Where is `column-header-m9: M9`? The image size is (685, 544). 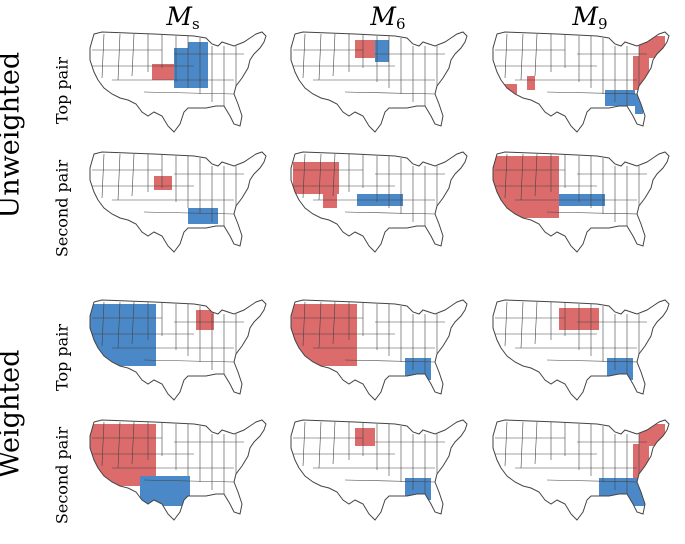
column-header-m9: M9 is located at coordinates (590, 17).